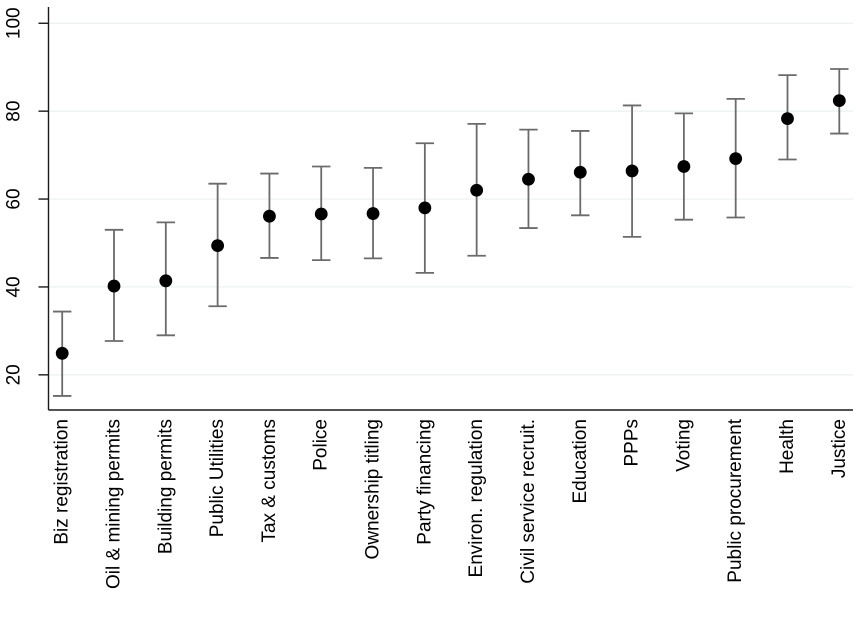 Image resolution: width=860 pixels, height=626 pixels. I want to click on x-category-label: Party financing, so click(424, 482).